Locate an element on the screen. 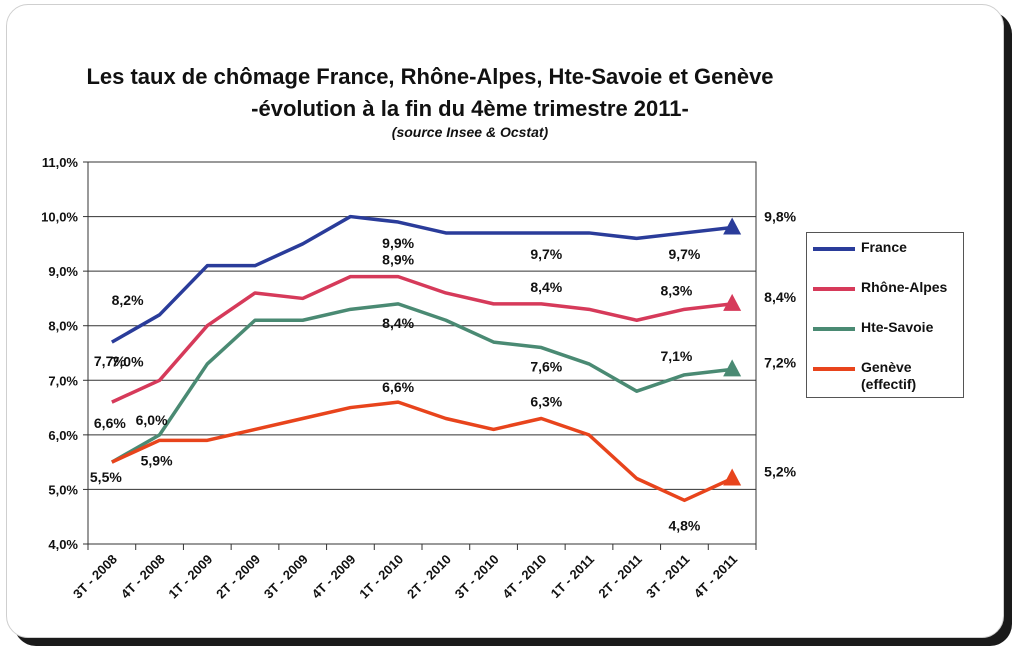 Image resolution: width=1024 pixels, height=655 pixels. data-label: 6,3% is located at coordinates (546, 401).